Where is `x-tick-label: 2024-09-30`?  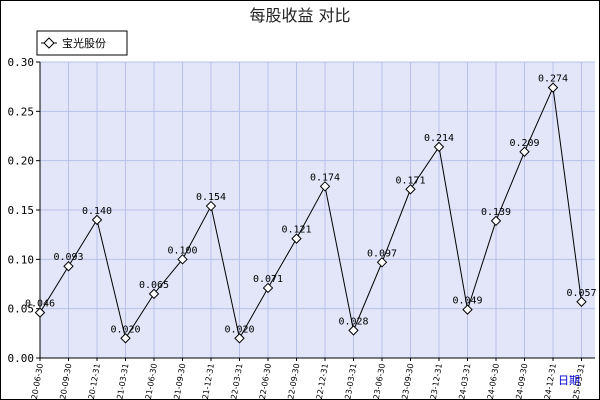 x-tick-label: 2024-09-30 is located at coordinates (521, 381).